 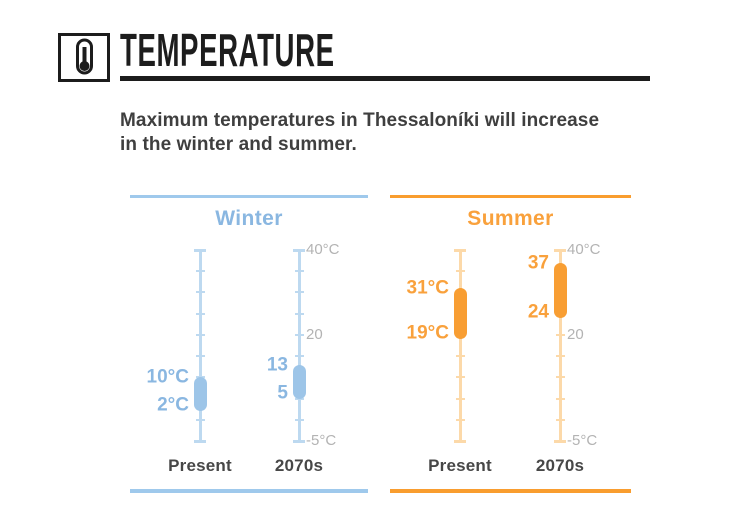 What do you see at coordinates (510, 218) in the screenshot?
I see `panel-title: Summer` at bounding box center [510, 218].